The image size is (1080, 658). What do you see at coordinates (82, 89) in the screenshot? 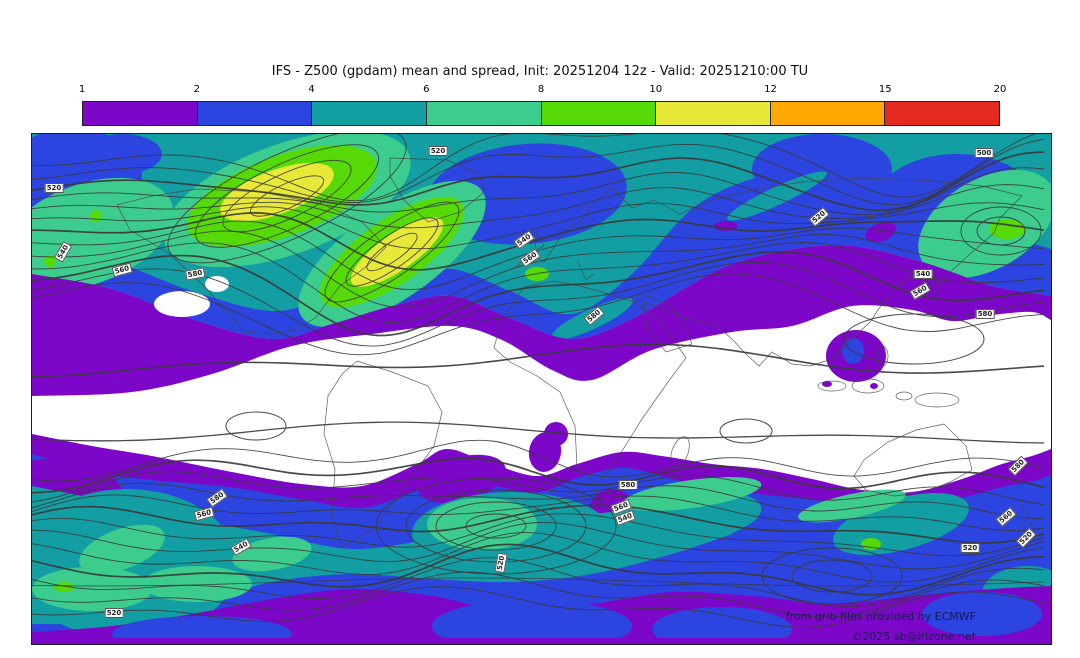
I see `colorbar-tick: 1` at bounding box center [82, 89].